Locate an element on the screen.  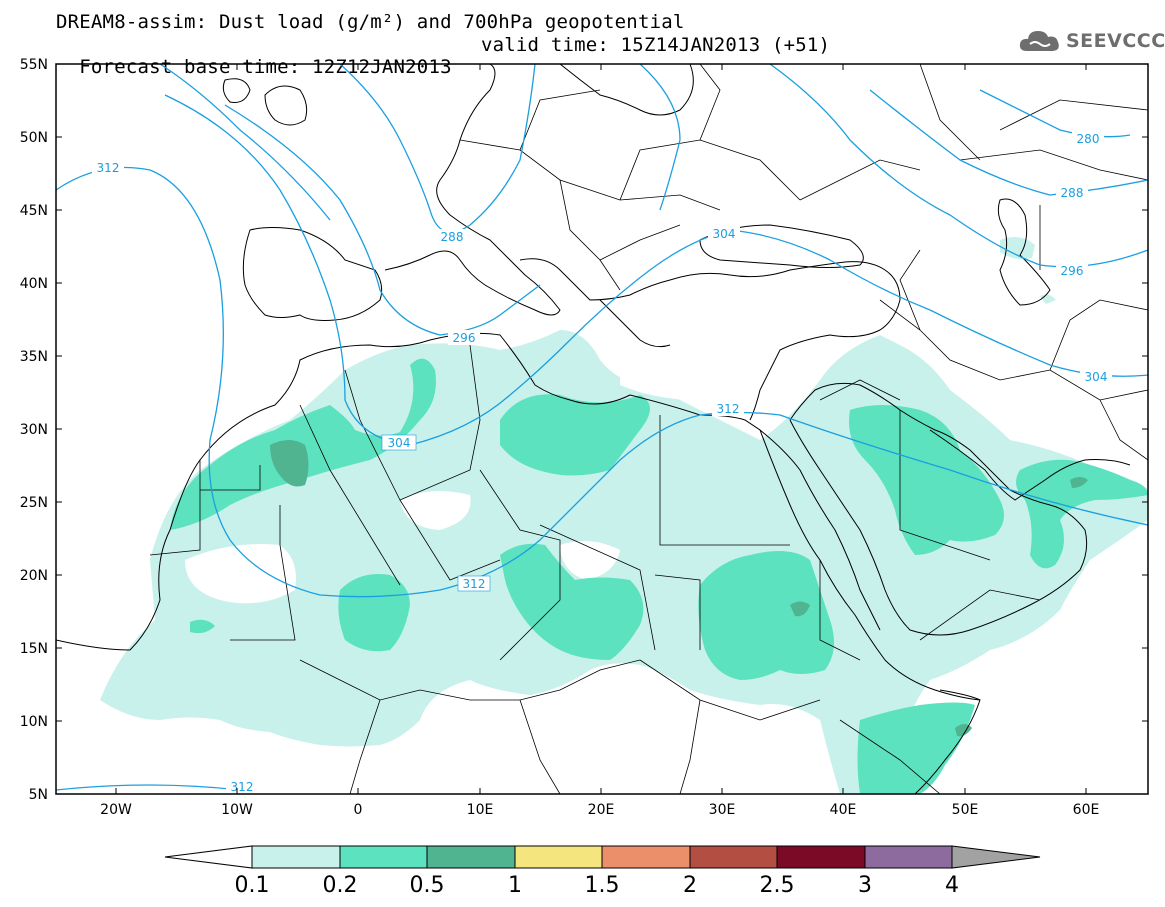
colorbar-label: 2 is located at coordinates (690, 885).